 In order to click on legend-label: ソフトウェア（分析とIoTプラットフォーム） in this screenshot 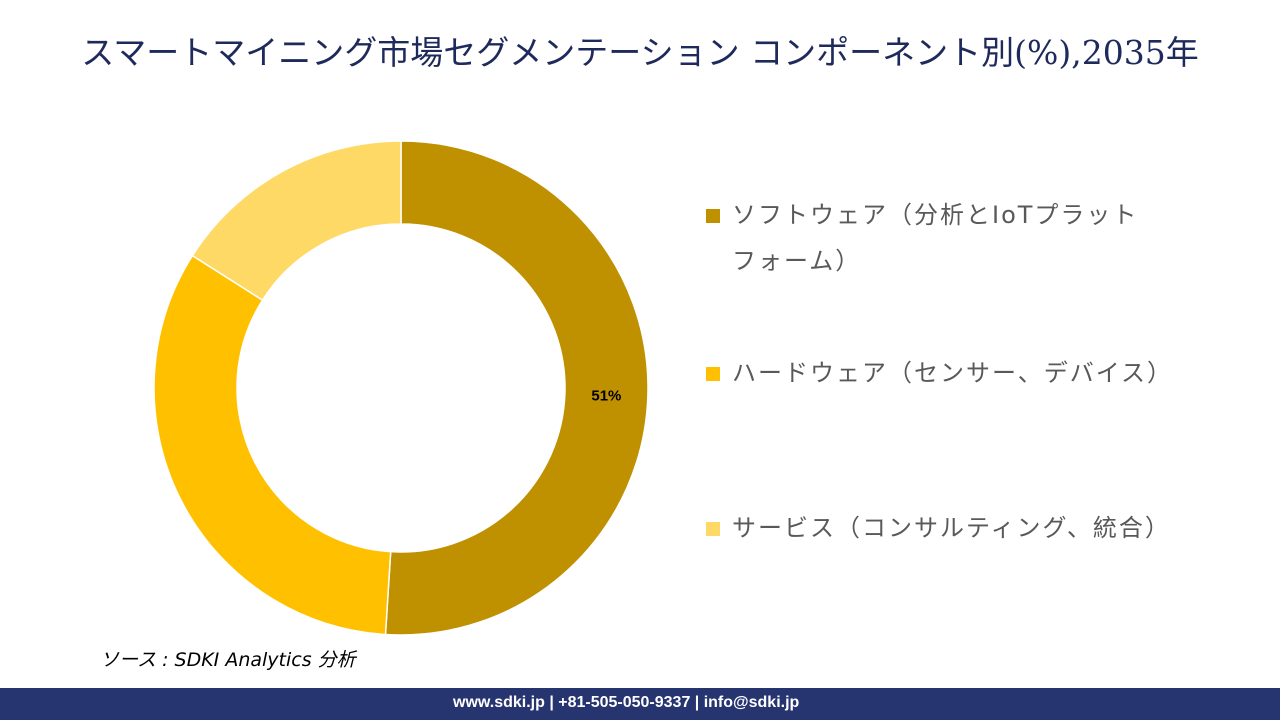, I will do `click(935, 238)`.